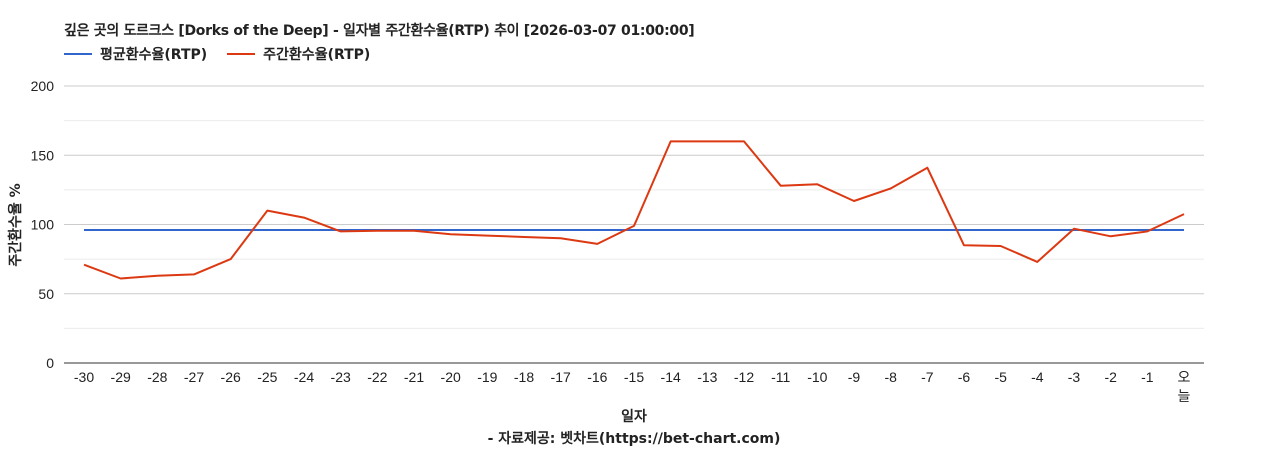  Describe the element at coordinates (487, 377) in the screenshot. I see `x-tick-label: -19` at that location.